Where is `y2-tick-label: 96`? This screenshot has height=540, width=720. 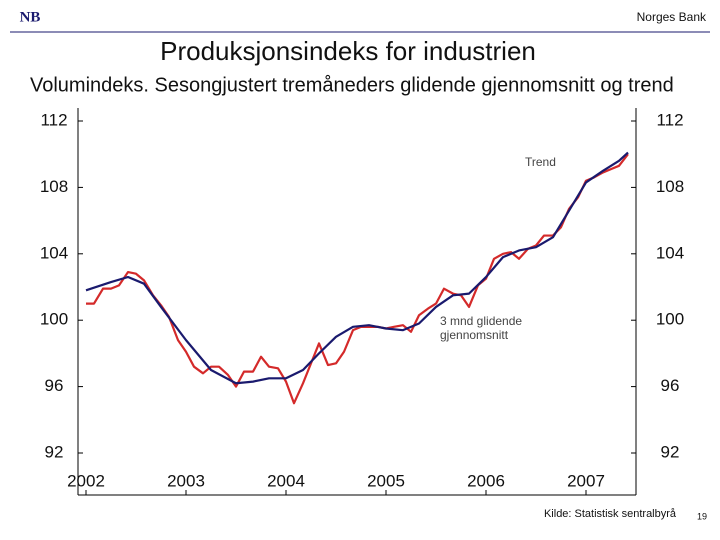 y2-tick-label: 96 is located at coordinates (670, 385).